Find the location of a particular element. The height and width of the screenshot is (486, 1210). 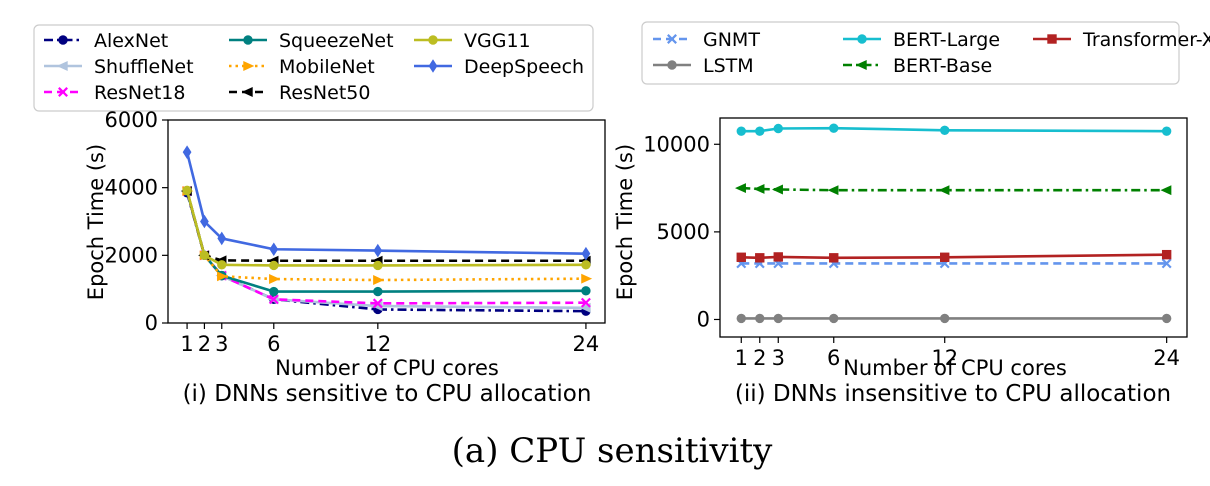

legend-marker-gnmt is located at coordinates (672, 39).